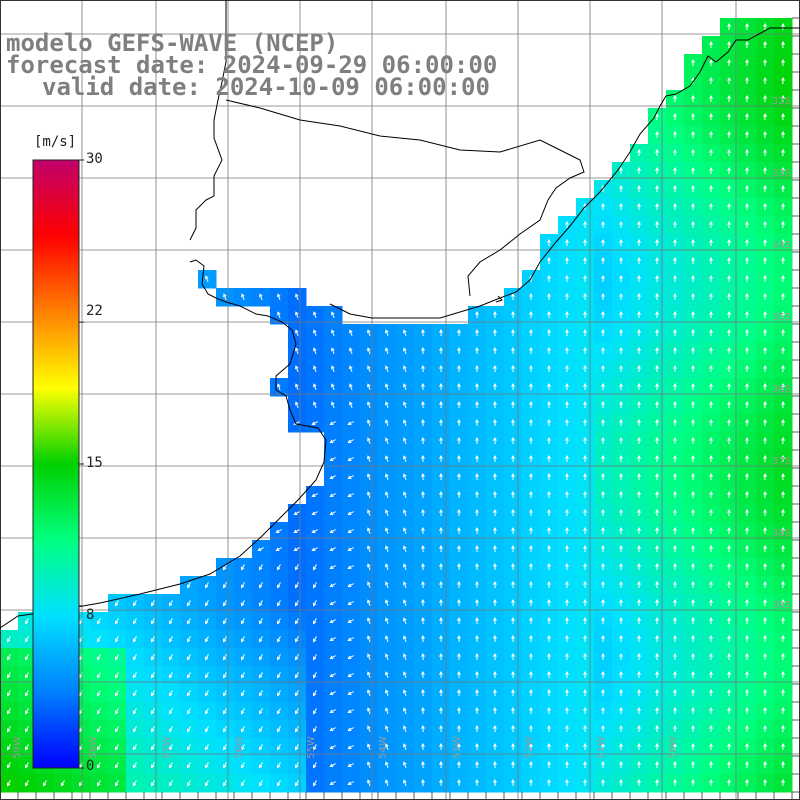  What do you see at coordinates (529, 747) in the screenshot?
I see `lon-label-52w: 52W` at bounding box center [529, 747].